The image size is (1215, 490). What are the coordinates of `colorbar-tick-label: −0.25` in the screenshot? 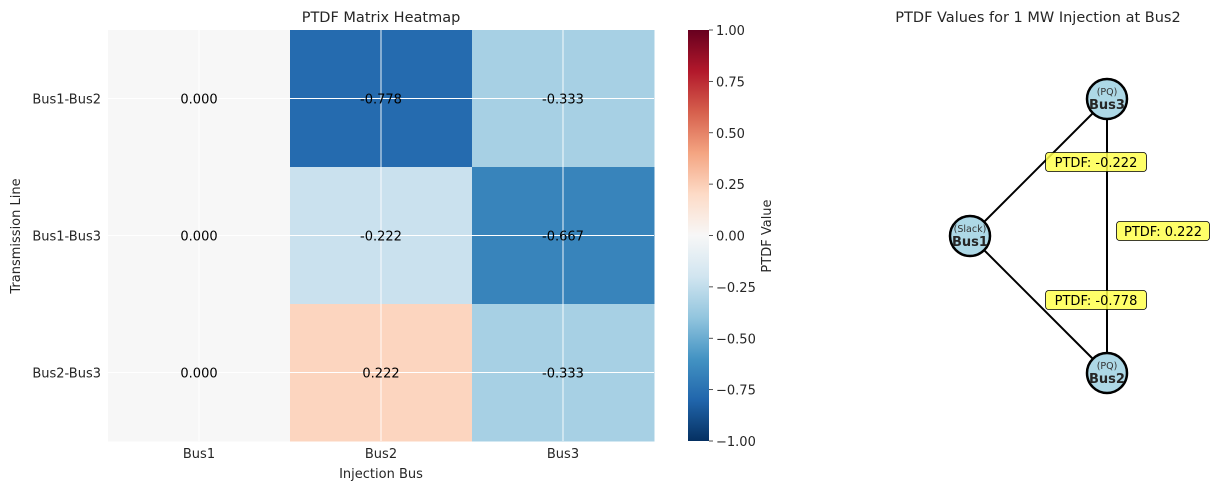 It's located at (736, 288).